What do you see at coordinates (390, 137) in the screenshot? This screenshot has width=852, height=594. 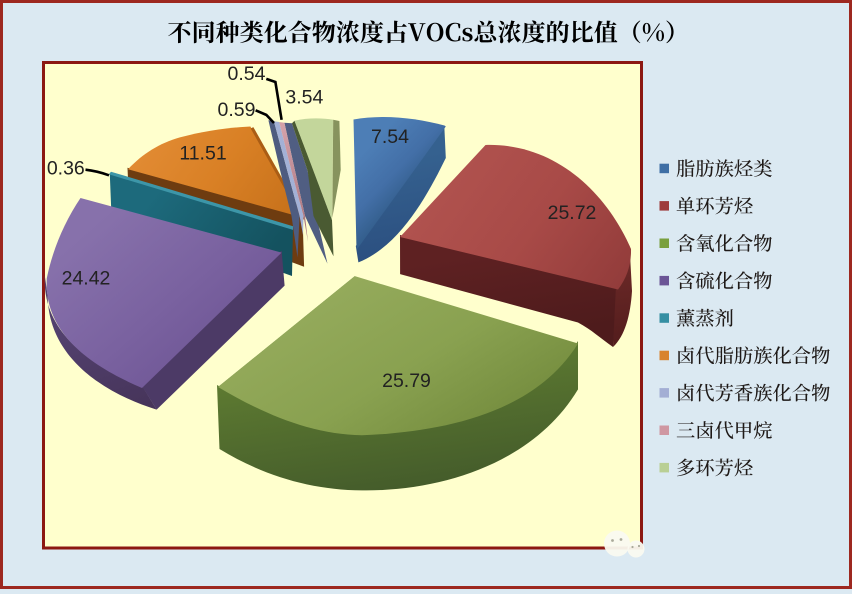 I see `svg-text: 7.54` at bounding box center [390, 137].